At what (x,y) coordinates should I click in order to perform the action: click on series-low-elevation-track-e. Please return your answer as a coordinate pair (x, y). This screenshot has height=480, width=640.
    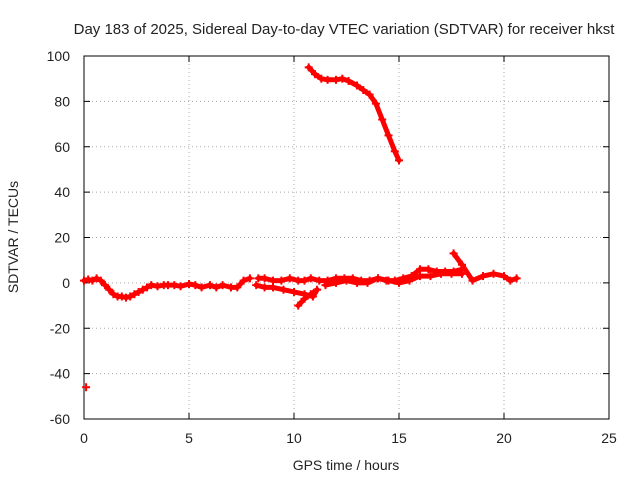
    Looking at the image, I should click on (485, 267).